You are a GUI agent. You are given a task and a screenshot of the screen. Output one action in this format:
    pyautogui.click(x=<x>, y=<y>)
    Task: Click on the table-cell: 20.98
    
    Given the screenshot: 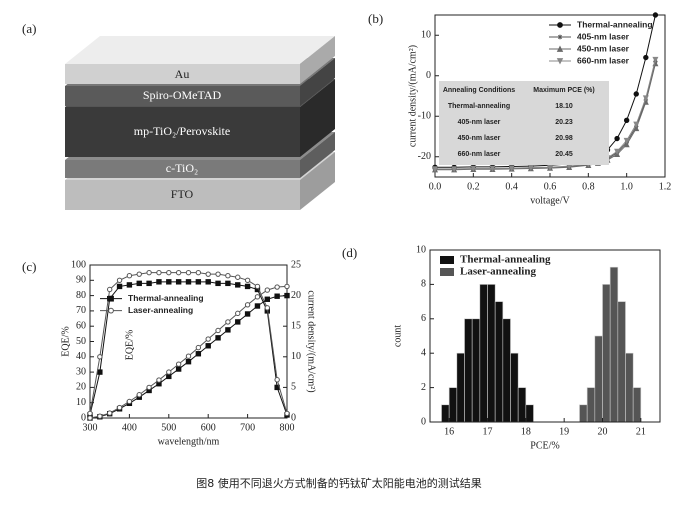 What is the action you would take?
    pyautogui.click(x=564, y=138)
    